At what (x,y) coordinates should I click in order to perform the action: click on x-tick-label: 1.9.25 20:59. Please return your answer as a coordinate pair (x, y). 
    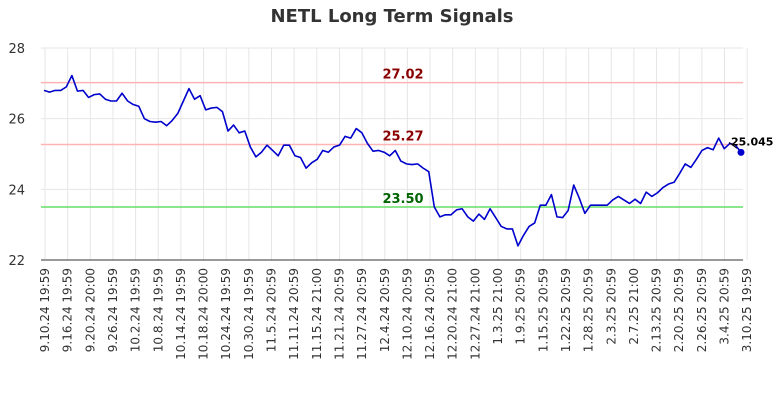
    Looking at the image, I should click on (521, 306).